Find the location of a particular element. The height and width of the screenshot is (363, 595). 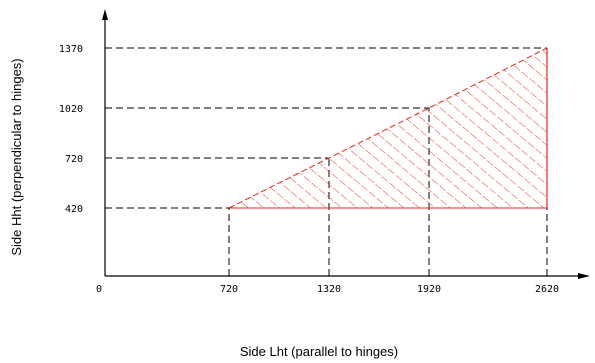

x-tick-label-0: 720 is located at coordinates (229, 289).